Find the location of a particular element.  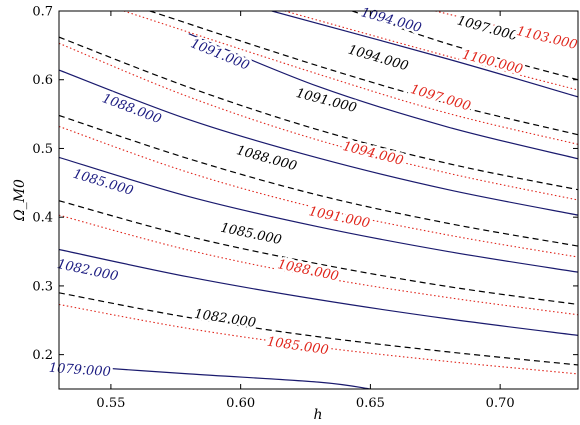

contour-label-dotted: 1097.000 is located at coordinates (441, 98).